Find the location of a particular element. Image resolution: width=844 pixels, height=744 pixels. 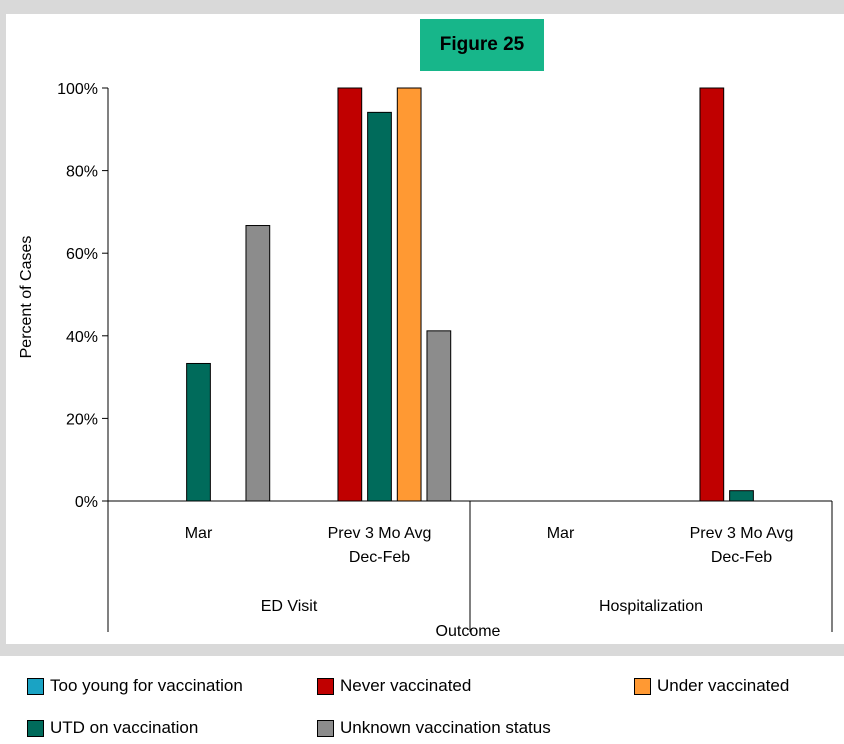

legend-swatch-too-young is located at coordinates (35, 686).